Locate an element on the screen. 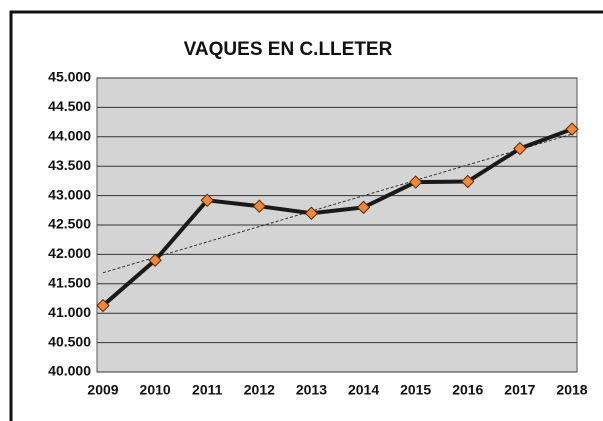 This screenshot has width=603, height=421. x-tick-label: 2013 is located at coordinates (311, 390).